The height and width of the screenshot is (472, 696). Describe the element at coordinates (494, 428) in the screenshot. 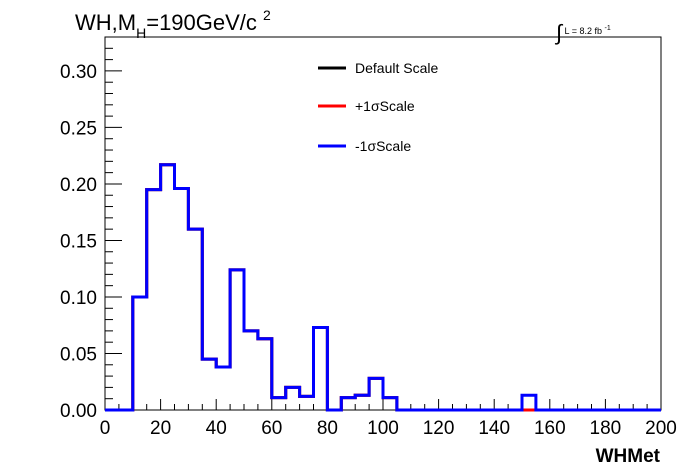

I see `x-tick-label: 140` at that location.